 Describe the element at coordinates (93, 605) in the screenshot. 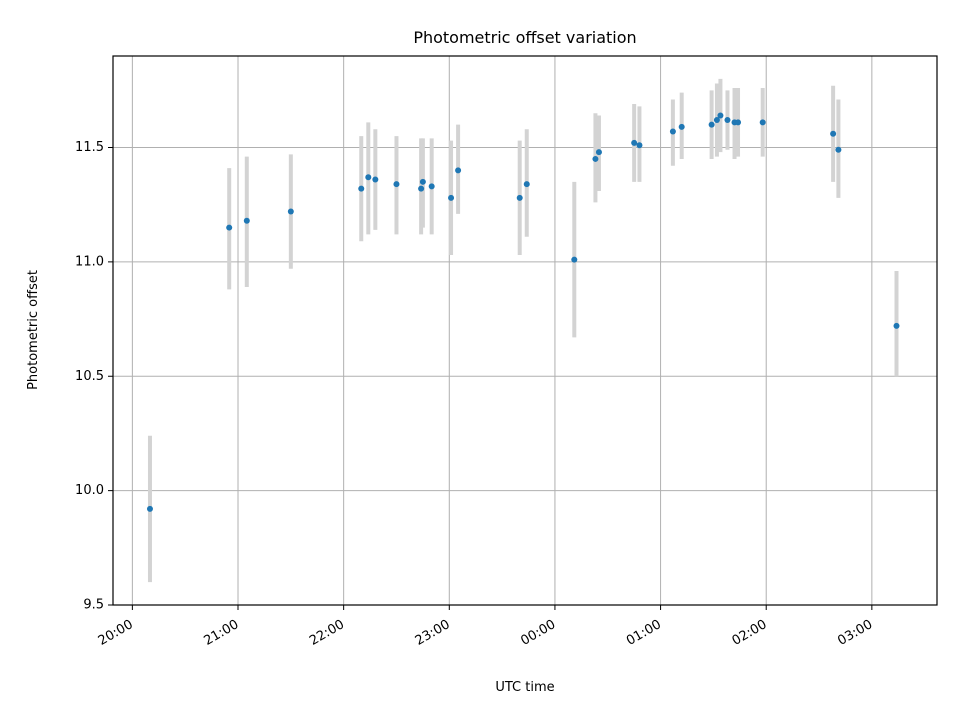

I see `y-tick-label: 9.5` at that location.